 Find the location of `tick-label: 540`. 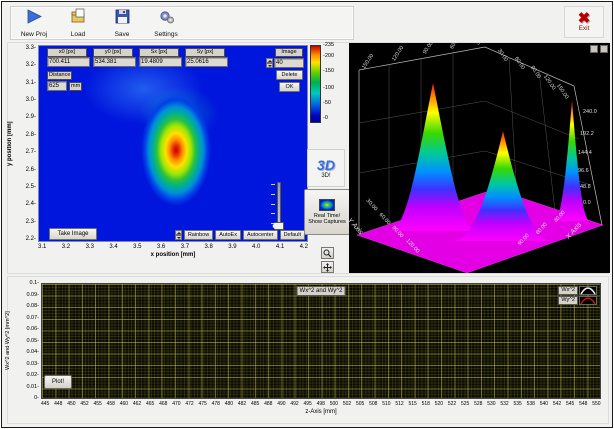

tick-label: 540 is located at coordinates (544, 404).